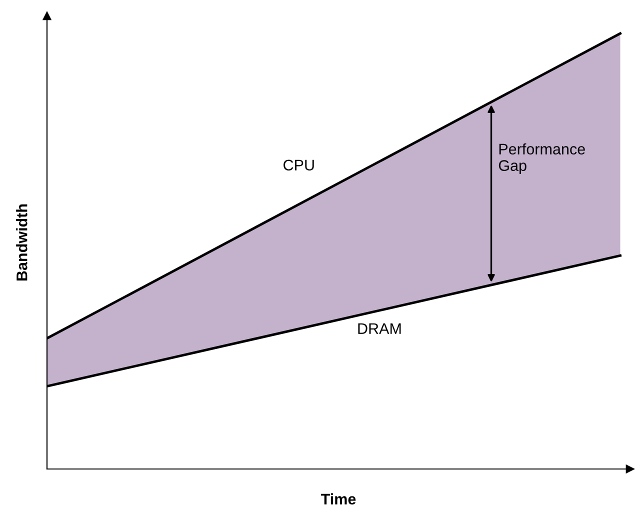 The width and height of the screenshot is (637, 517). I want to click on annotation: Performance Gap, so click(541, 158).